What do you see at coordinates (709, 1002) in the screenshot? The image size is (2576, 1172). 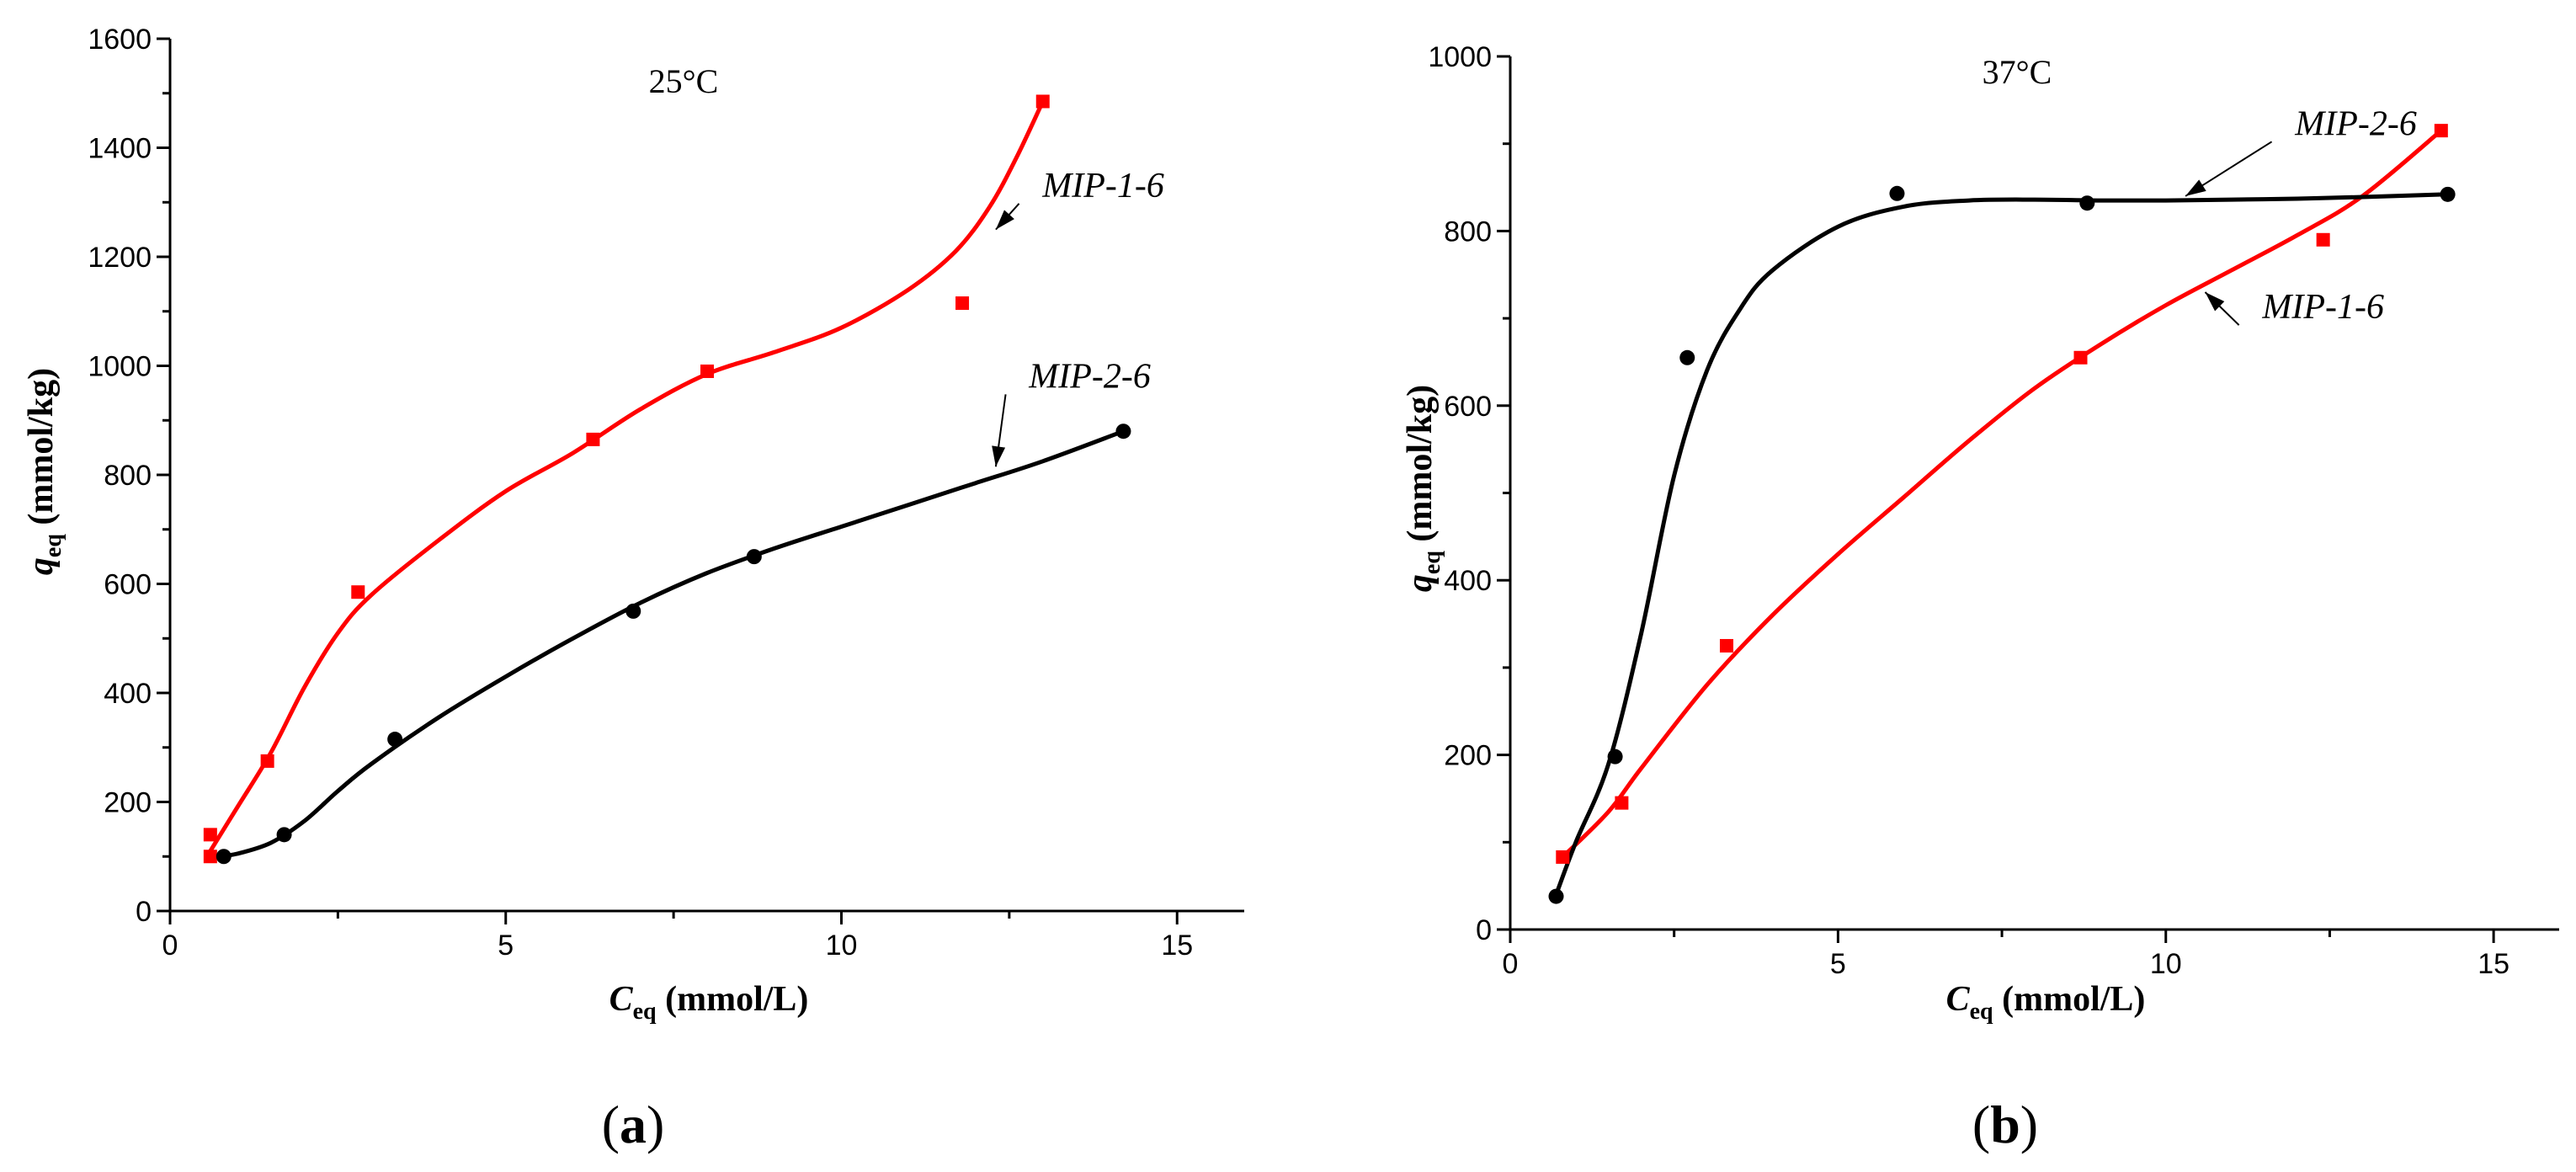 I see `panel-a-x-axis-title: Ceq (mmol/L)` at bounding box center [709, 1002].